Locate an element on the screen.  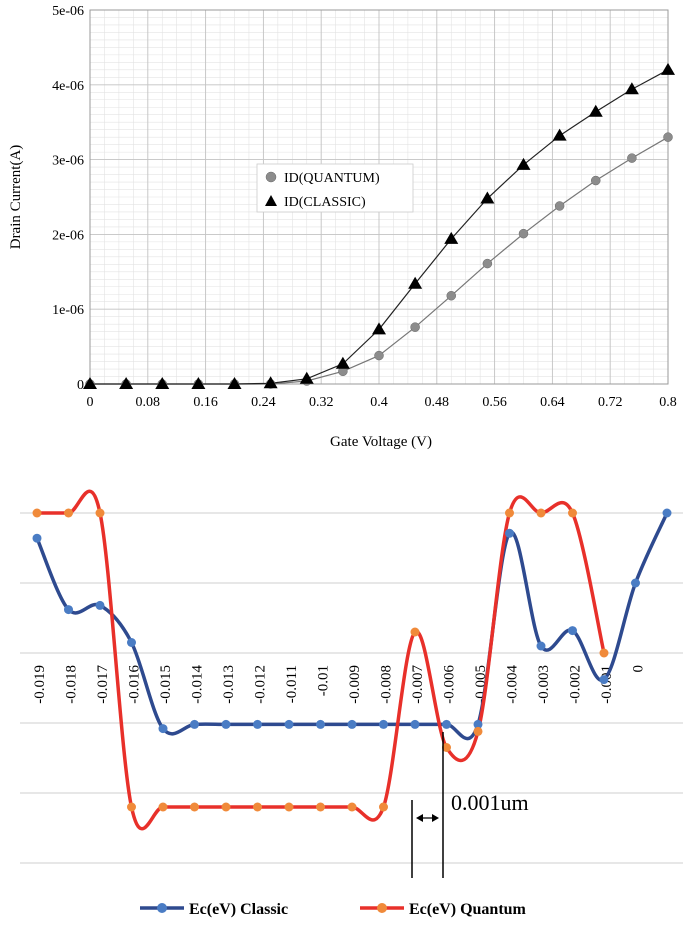
x-tick-label: -0.004 is located at coordinates (513, 684).